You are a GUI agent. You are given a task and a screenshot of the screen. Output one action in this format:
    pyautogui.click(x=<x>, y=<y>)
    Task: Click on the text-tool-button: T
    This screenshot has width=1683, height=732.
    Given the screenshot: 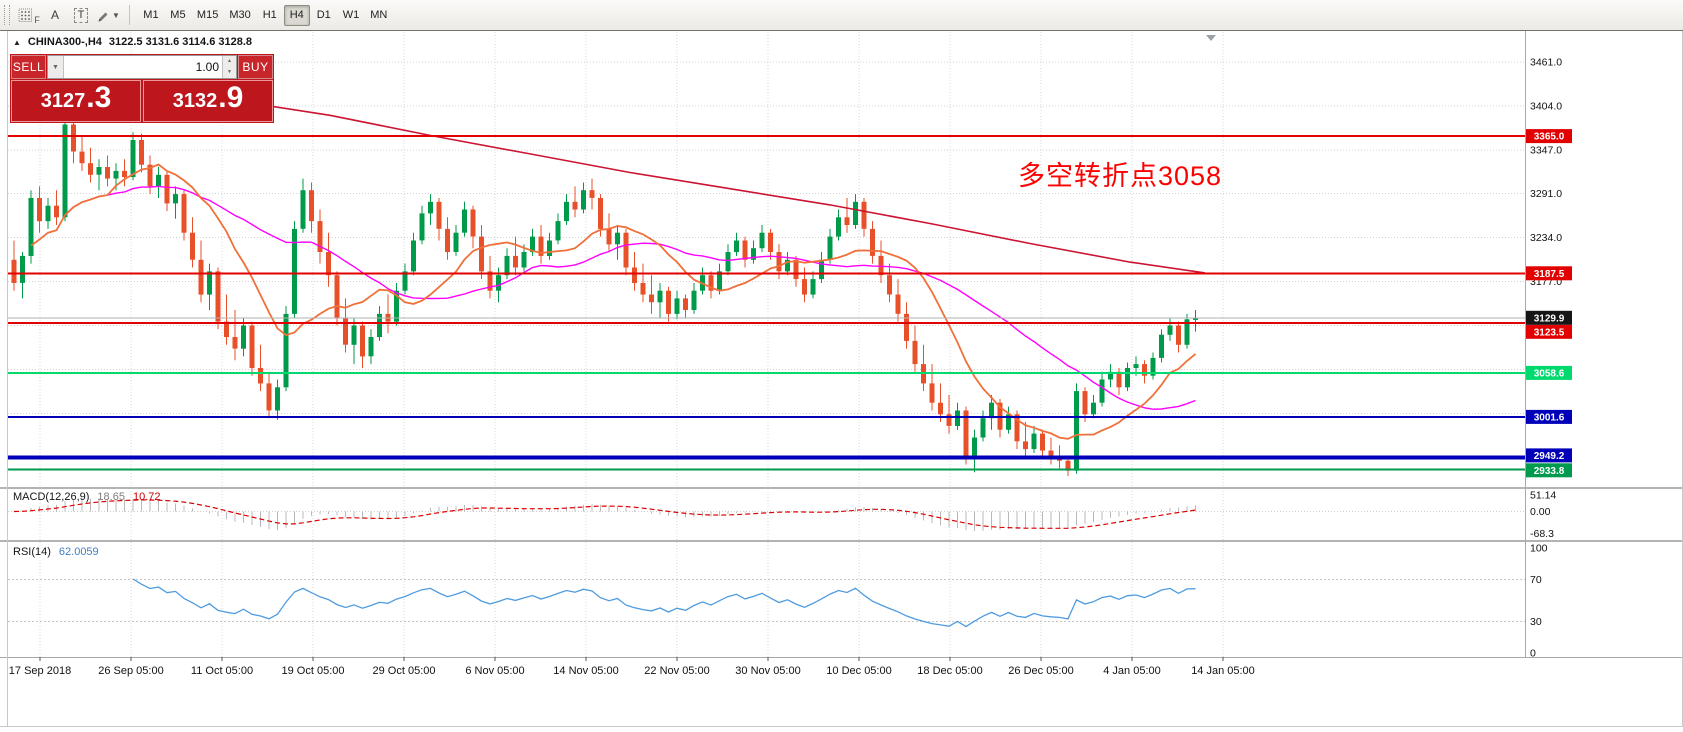 What is the action you would take?
    pyautogui.click(x=81, y=15)
    